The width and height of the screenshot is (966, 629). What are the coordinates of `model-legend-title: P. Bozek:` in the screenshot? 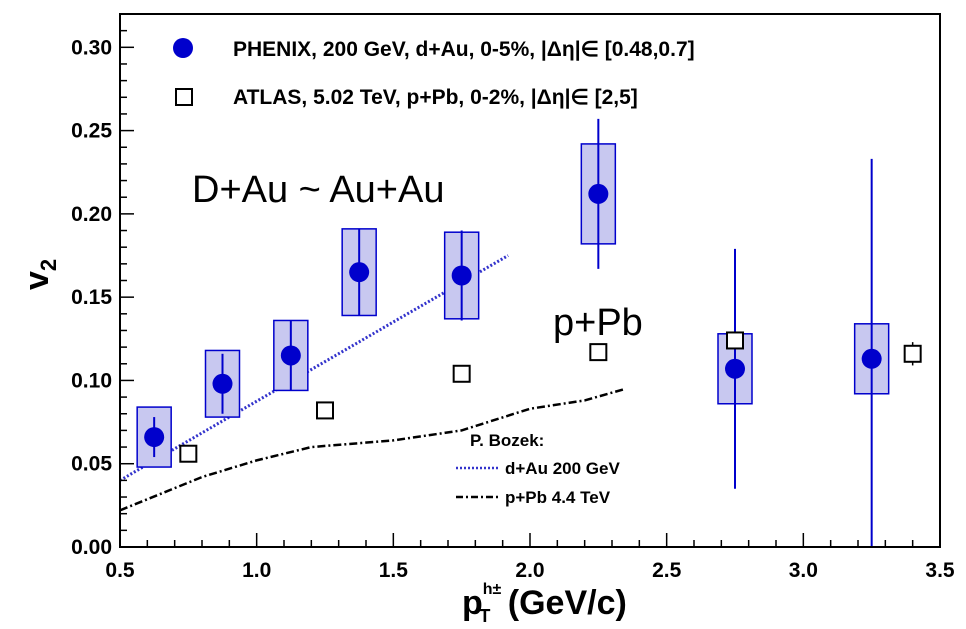 It's located at (507, 440).